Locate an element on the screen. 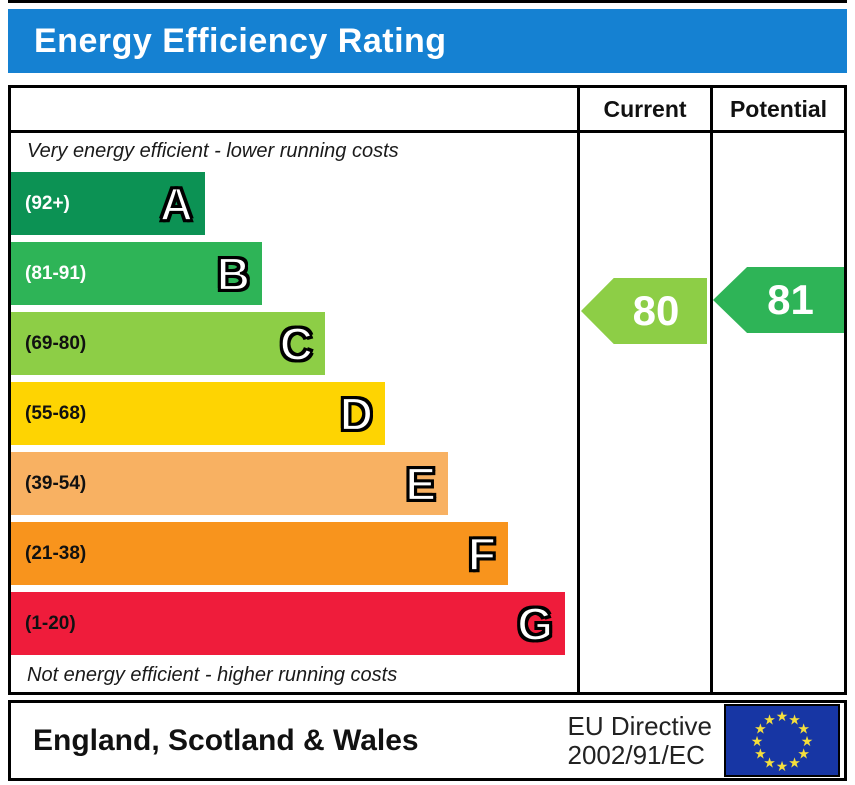 The height and width of the screenshot is (785, 855). scale-header-cell is located at coordinates (294, 110).